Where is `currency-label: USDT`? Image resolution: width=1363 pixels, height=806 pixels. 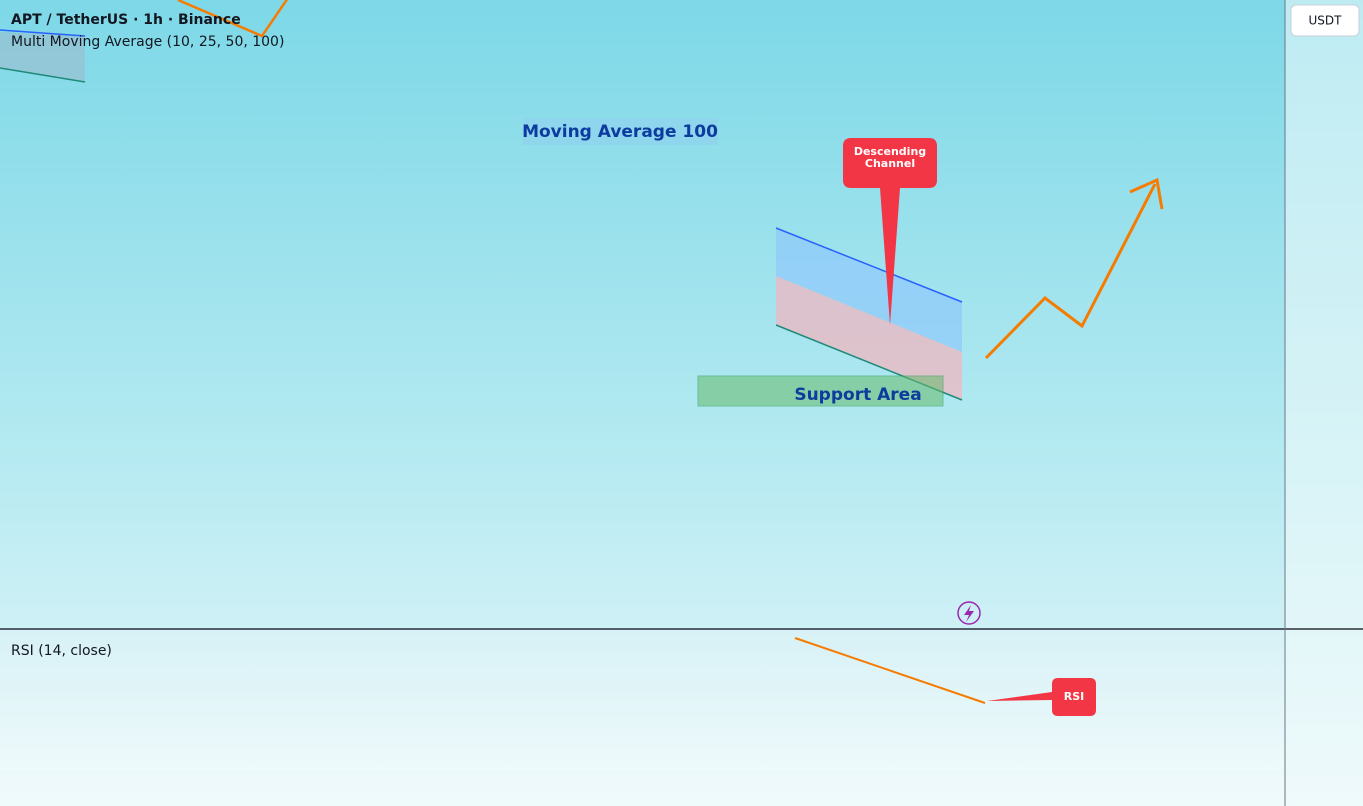
currency-label: USDT is located at coordinates (1326, 21).